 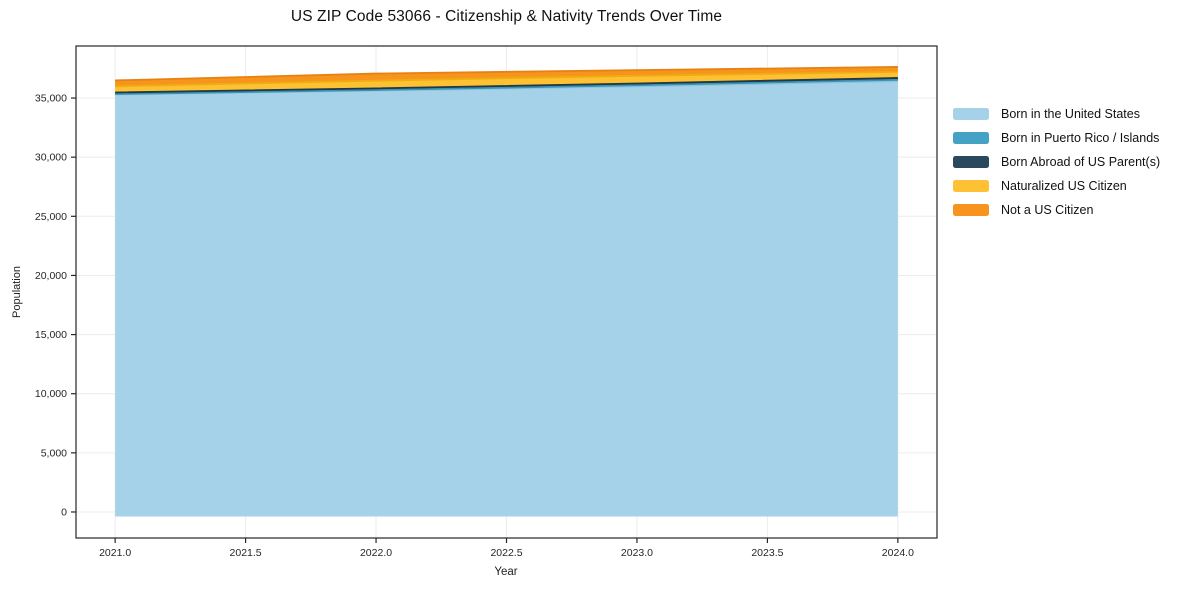 I want to click on legend-item-born-pr: Born in Puerto Rico / Islands, so click(x=1056, y=138).